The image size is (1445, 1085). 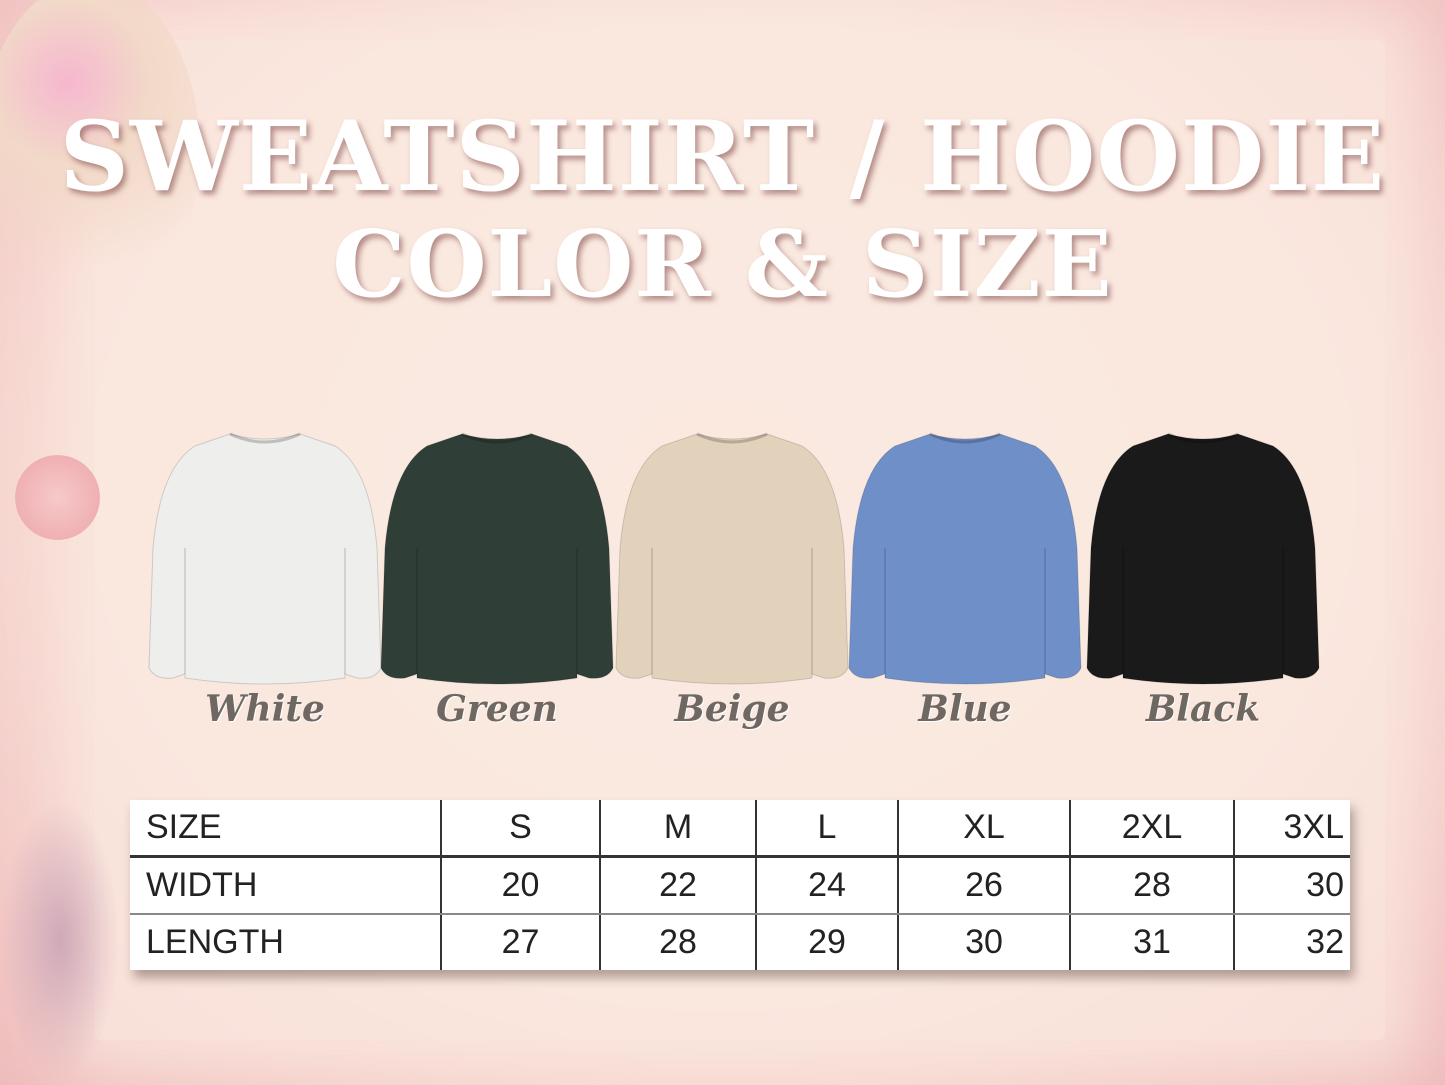 I want to click on color-label: Black, so click(x=1203, y=709).